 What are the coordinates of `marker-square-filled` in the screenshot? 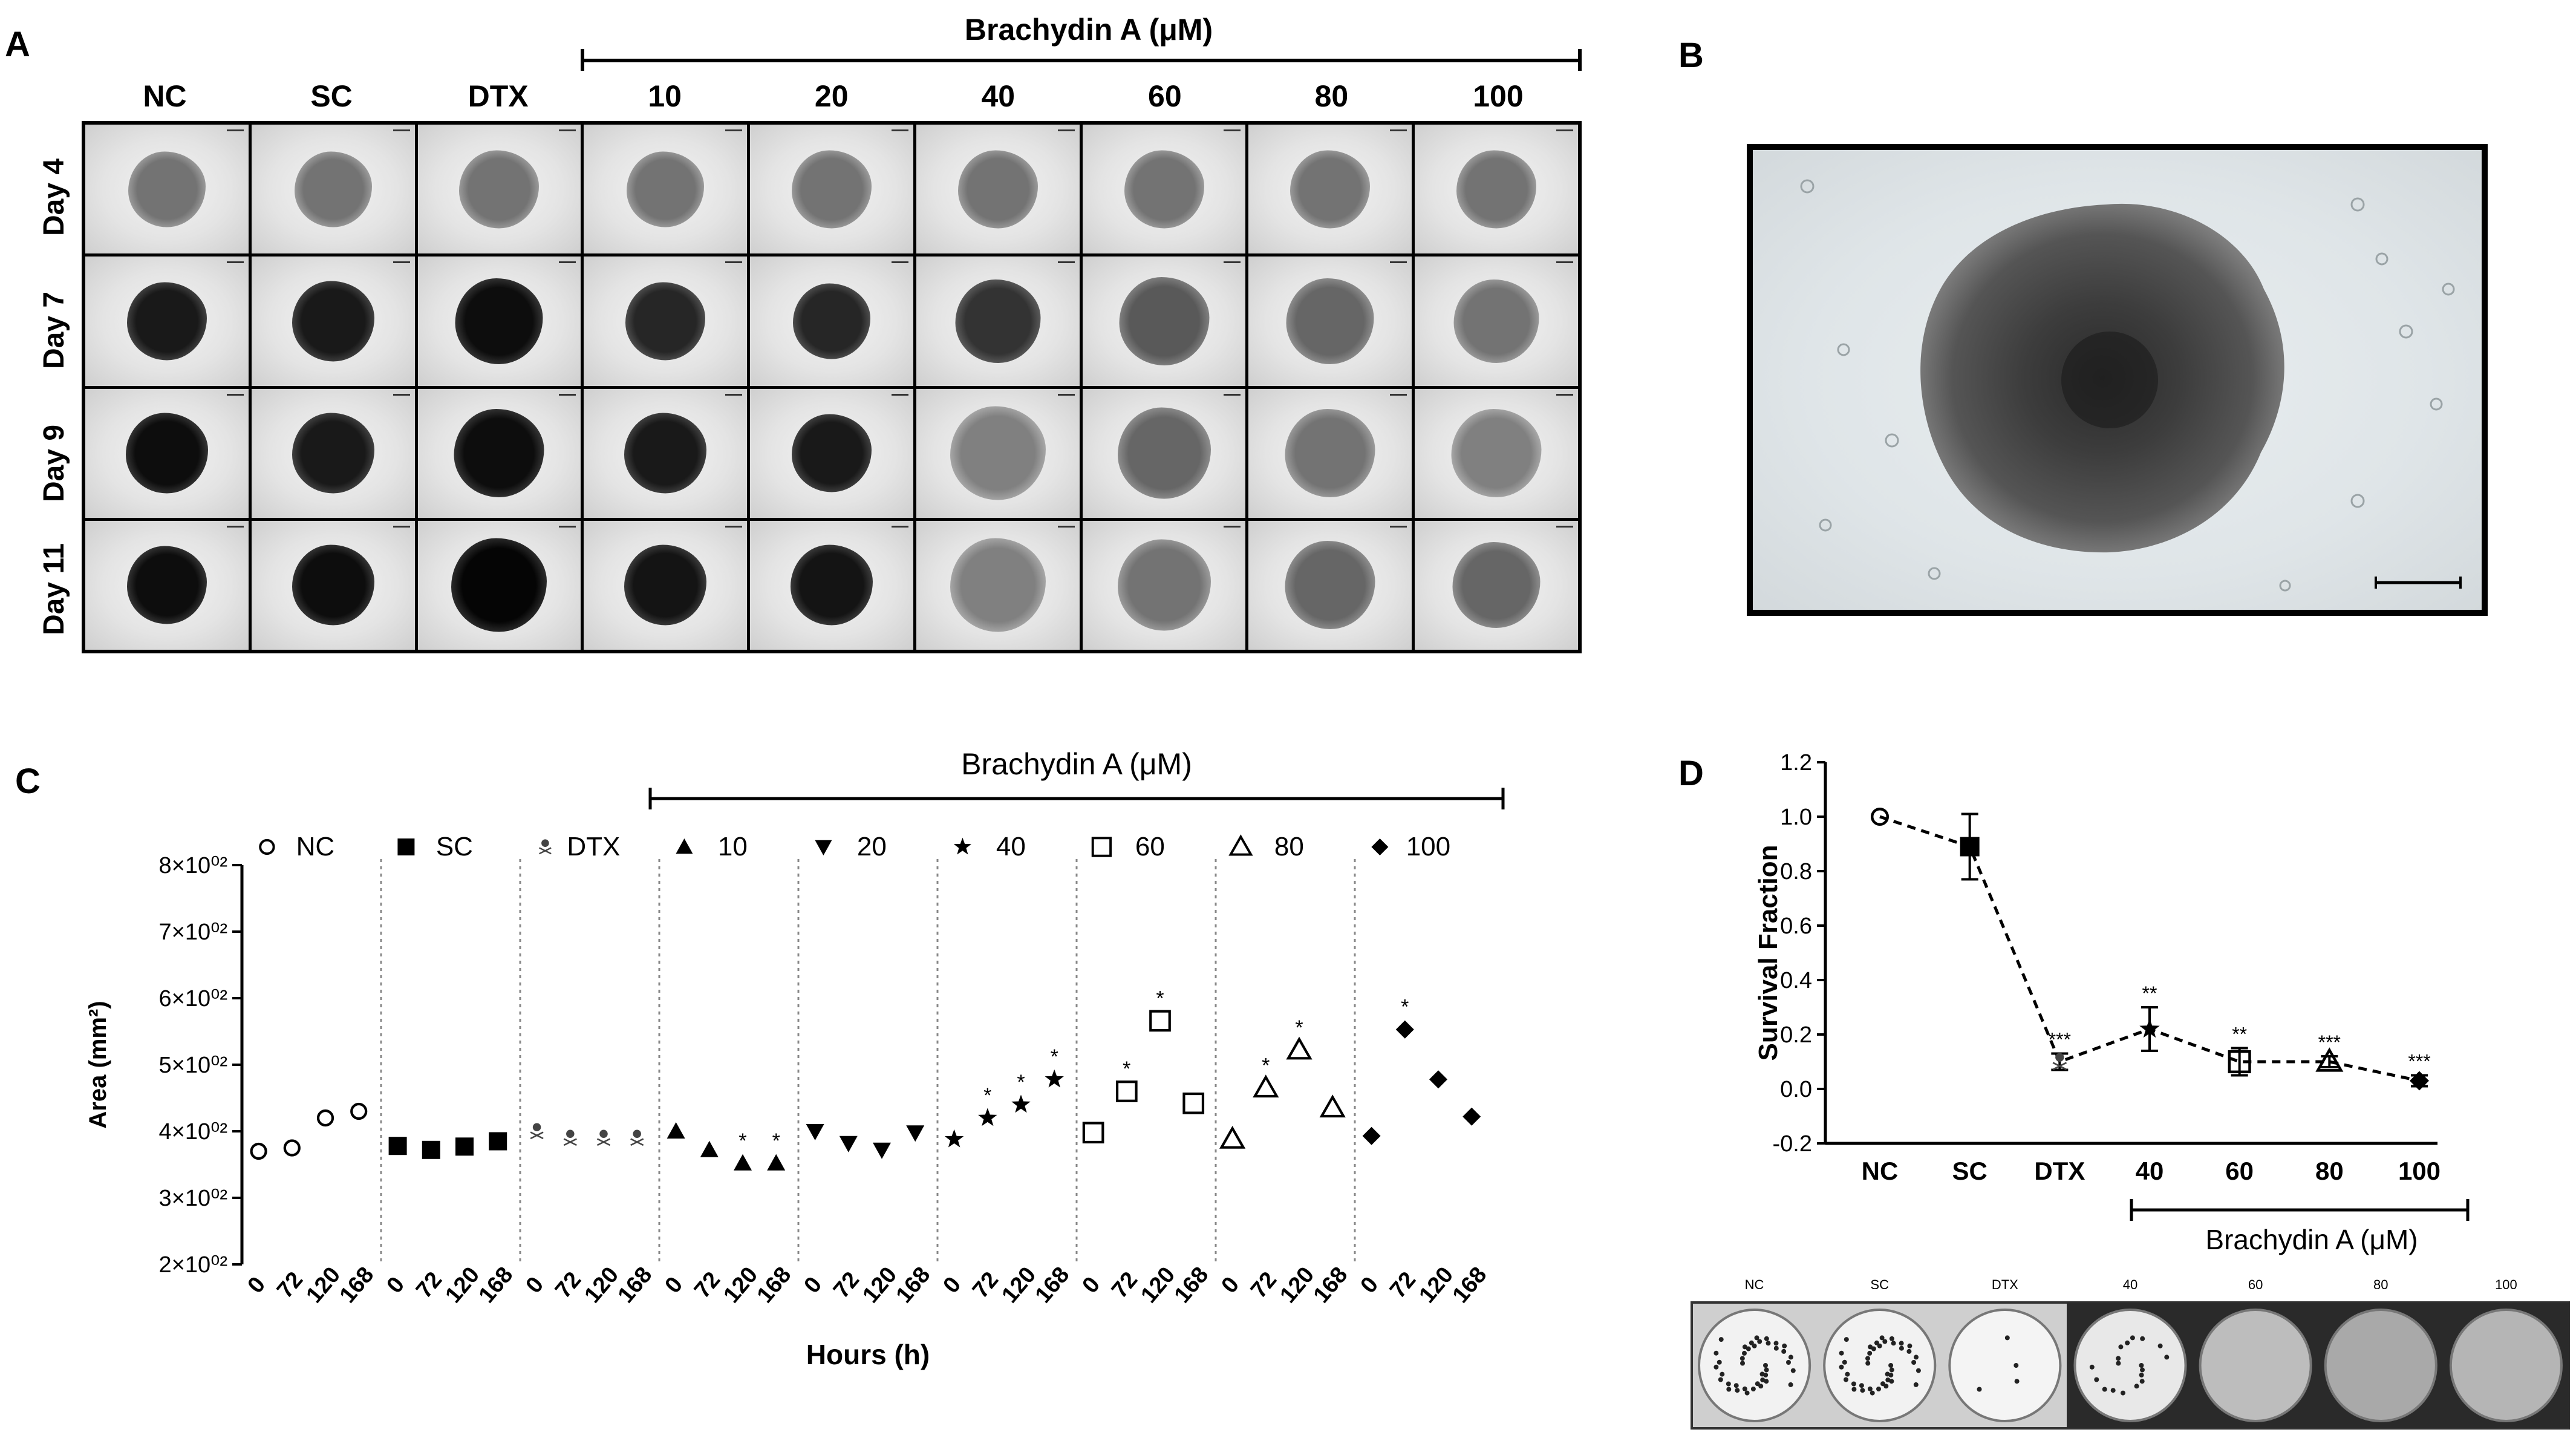 It's located at (397, 1146).